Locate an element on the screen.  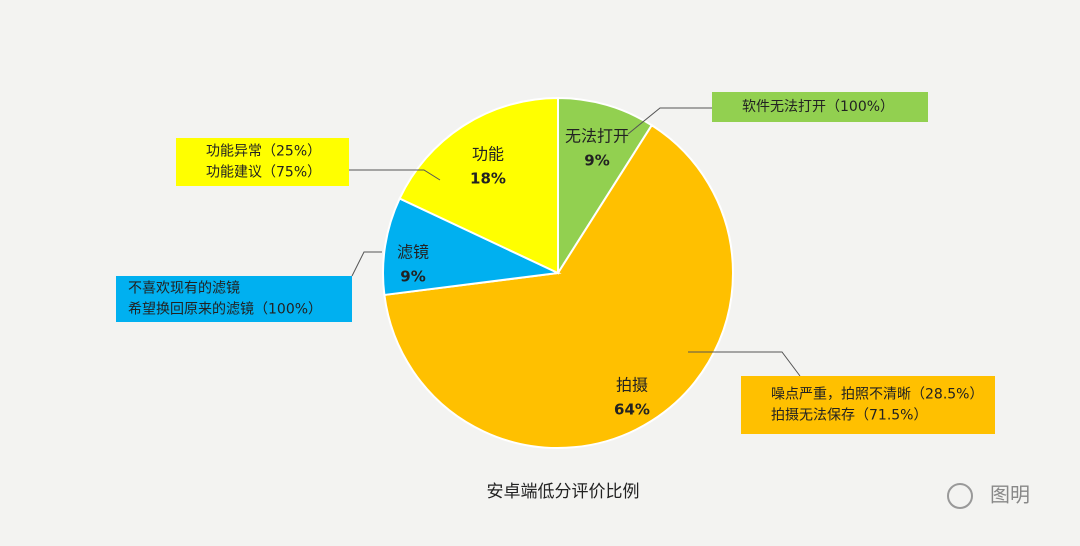
callout-text: 拍摄无法保存（71.5%） is located at coordinates (849, 416).